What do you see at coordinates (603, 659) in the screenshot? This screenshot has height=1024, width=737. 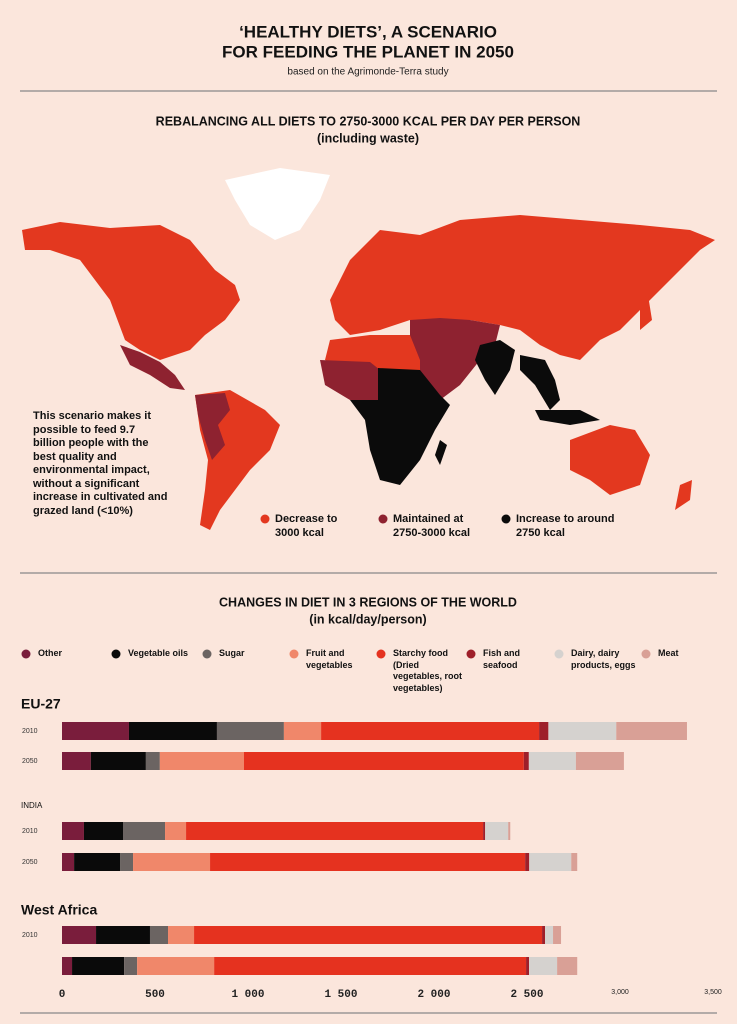 I see `legend-label: Dairy, dairy products, eggs` at bounding box center [603, 659].